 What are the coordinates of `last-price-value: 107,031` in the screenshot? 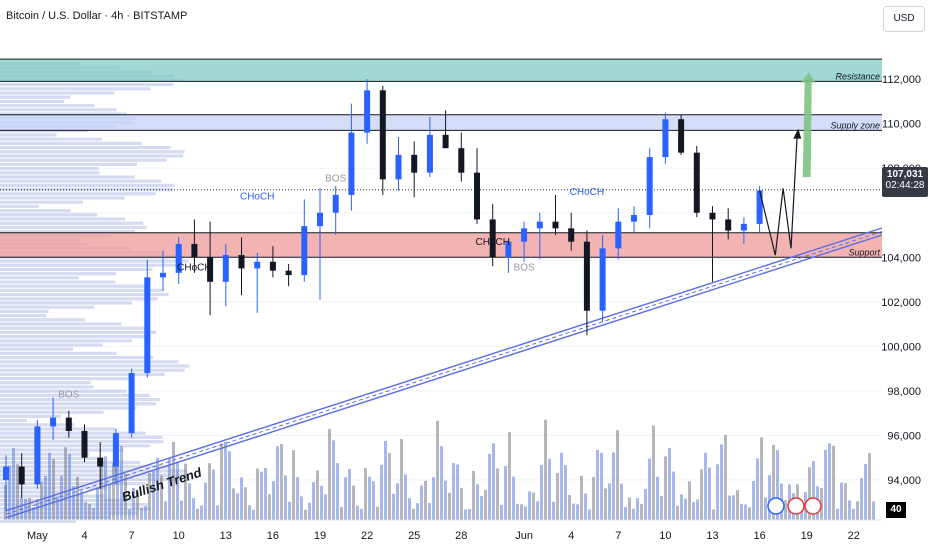 It's located at (905, 174).